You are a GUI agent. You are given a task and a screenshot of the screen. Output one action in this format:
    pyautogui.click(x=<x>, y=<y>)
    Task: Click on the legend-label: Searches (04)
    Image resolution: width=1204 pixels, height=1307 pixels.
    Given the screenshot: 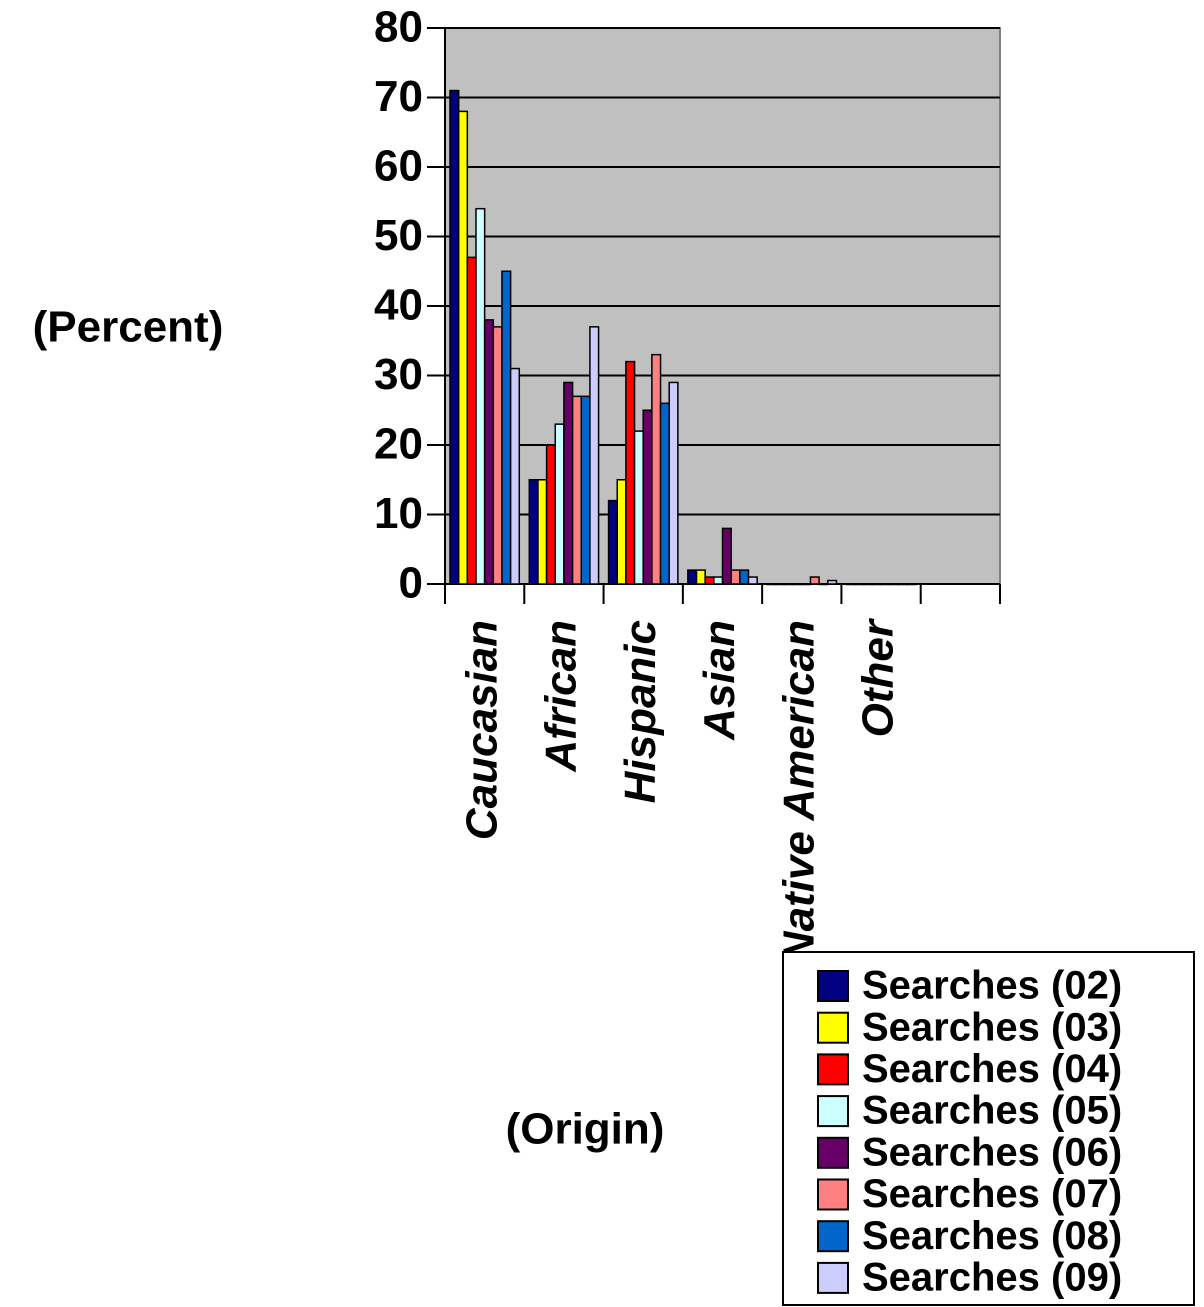 What is the action you would take?
    pyautogui.click(x=992, y=1069)
    